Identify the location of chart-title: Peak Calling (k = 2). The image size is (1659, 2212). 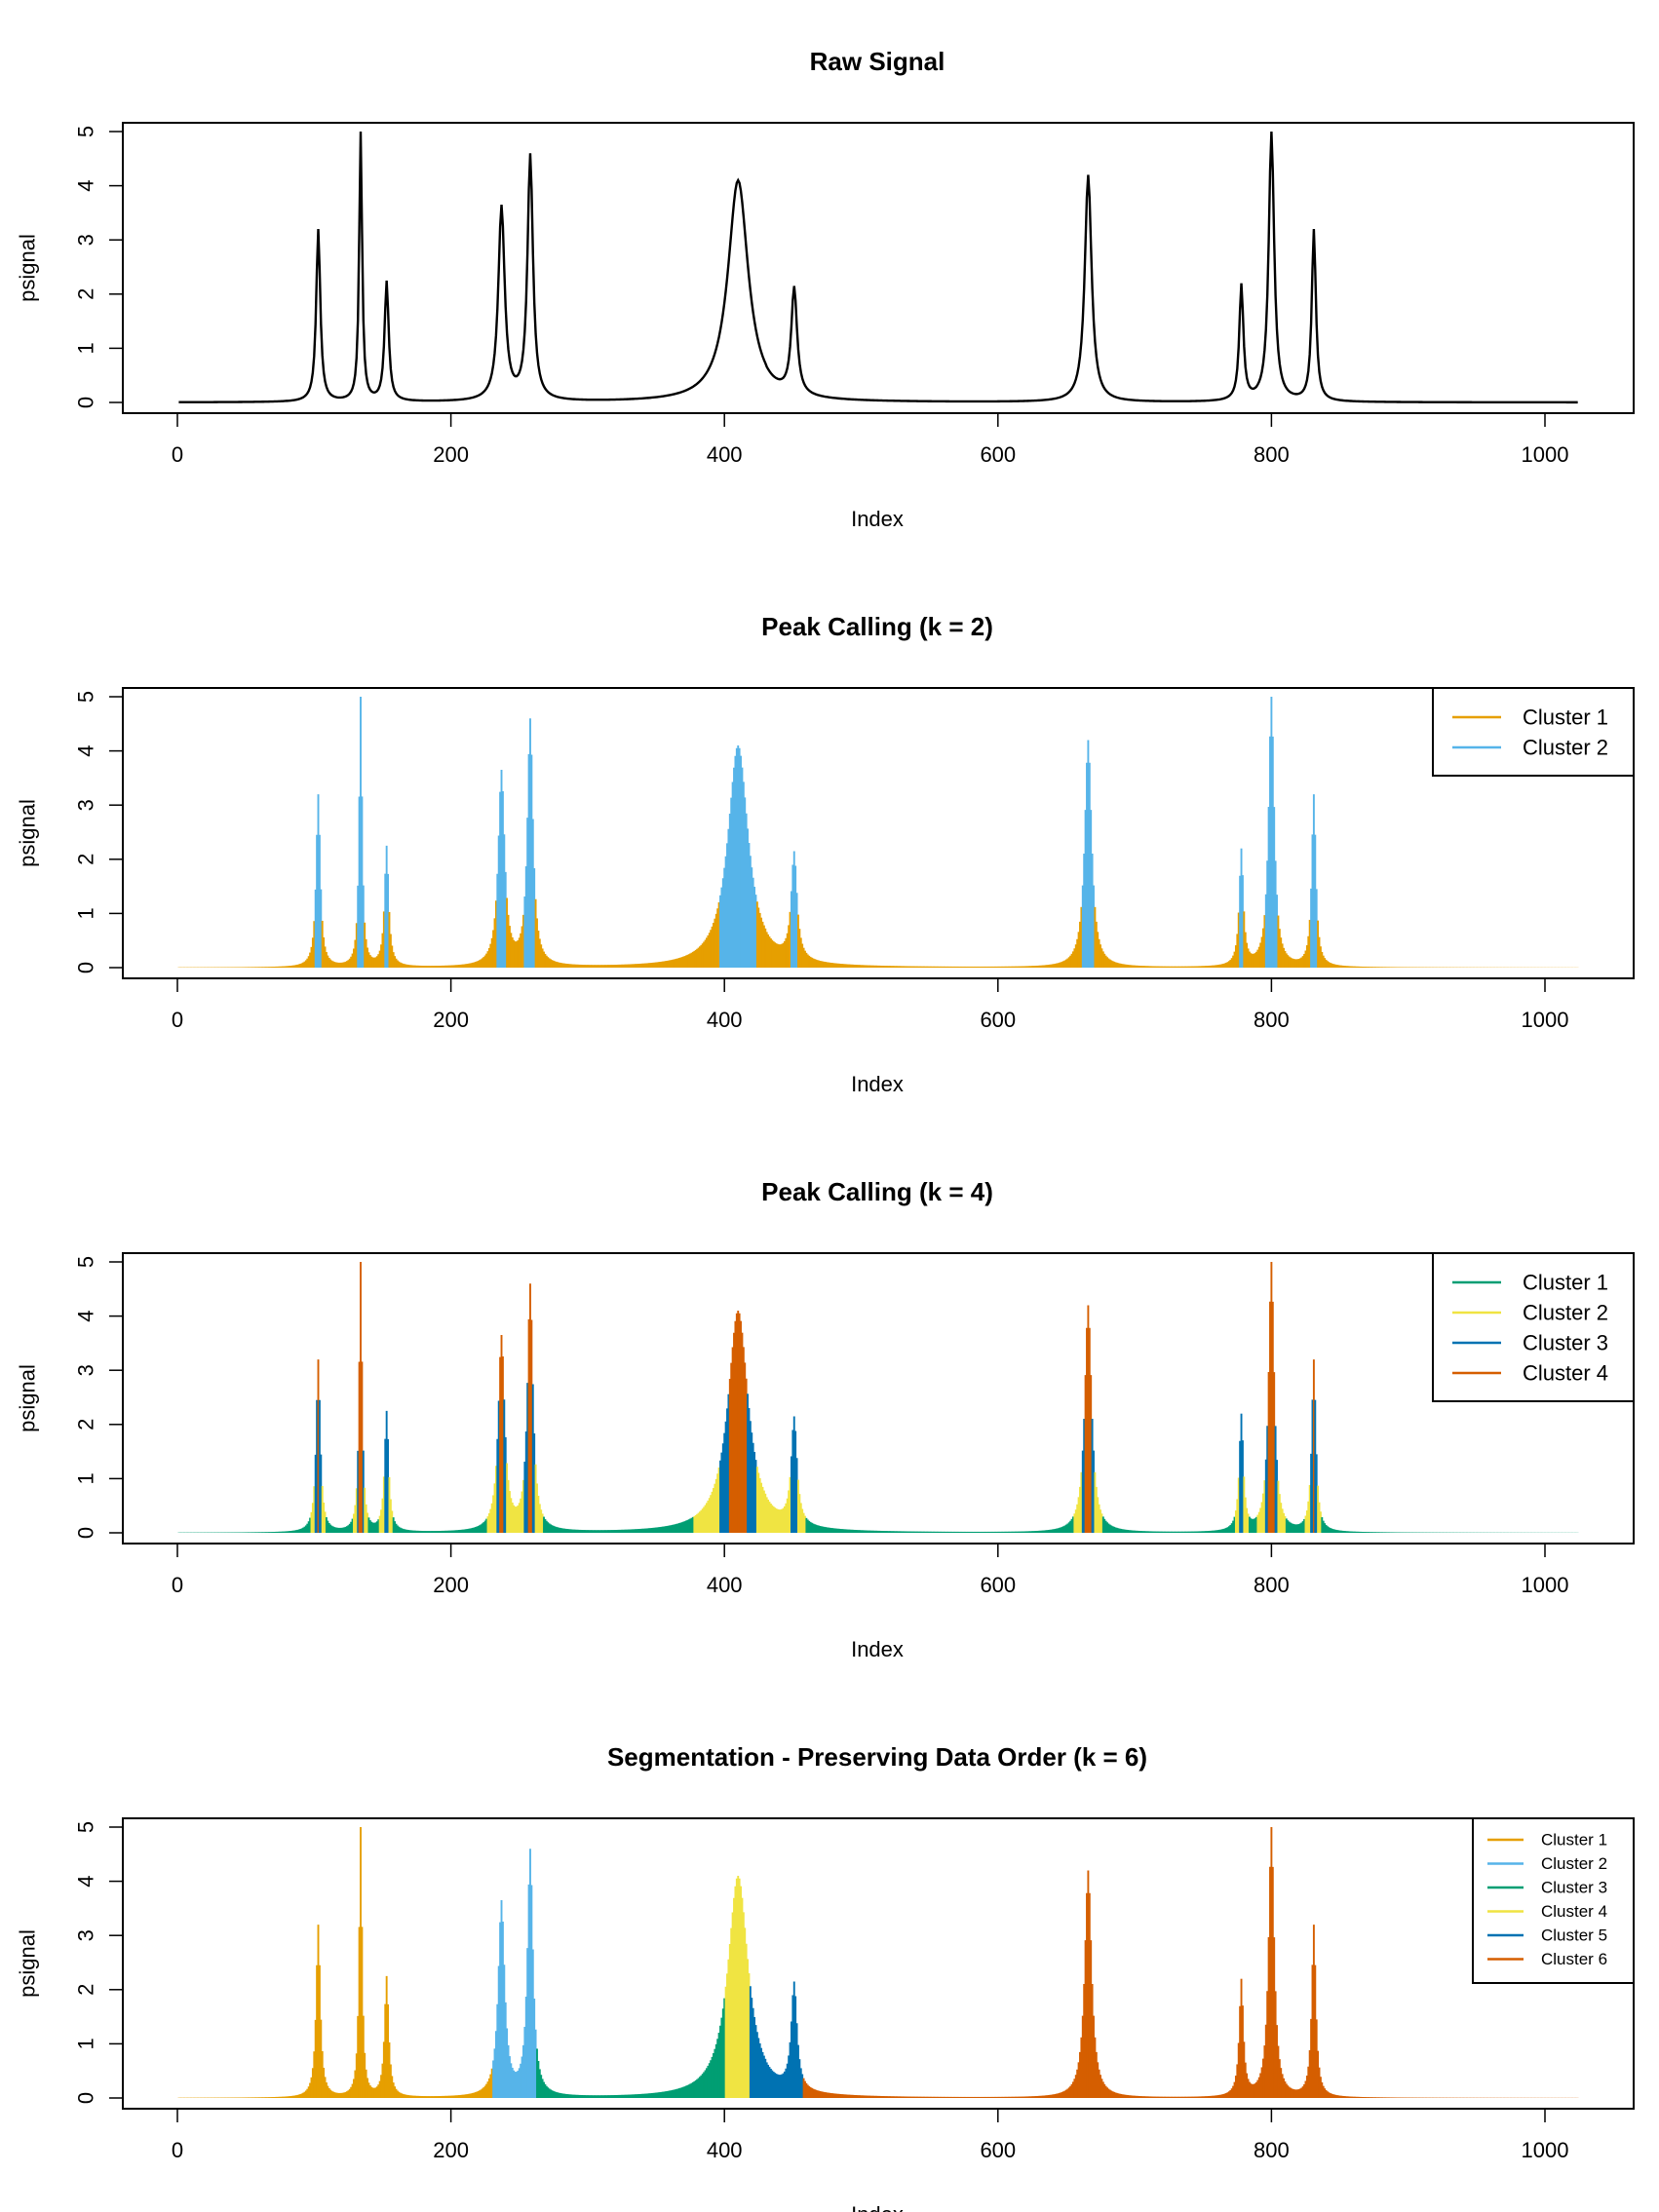
(877, 626).